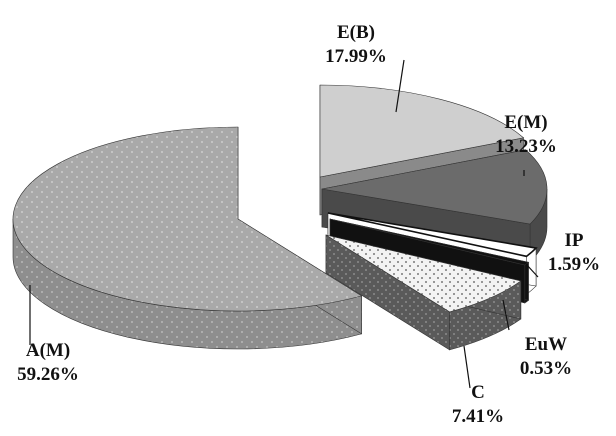 The image size is (616, 436). I want to click on slice-value-label: 59.26%, so click(48, 374).